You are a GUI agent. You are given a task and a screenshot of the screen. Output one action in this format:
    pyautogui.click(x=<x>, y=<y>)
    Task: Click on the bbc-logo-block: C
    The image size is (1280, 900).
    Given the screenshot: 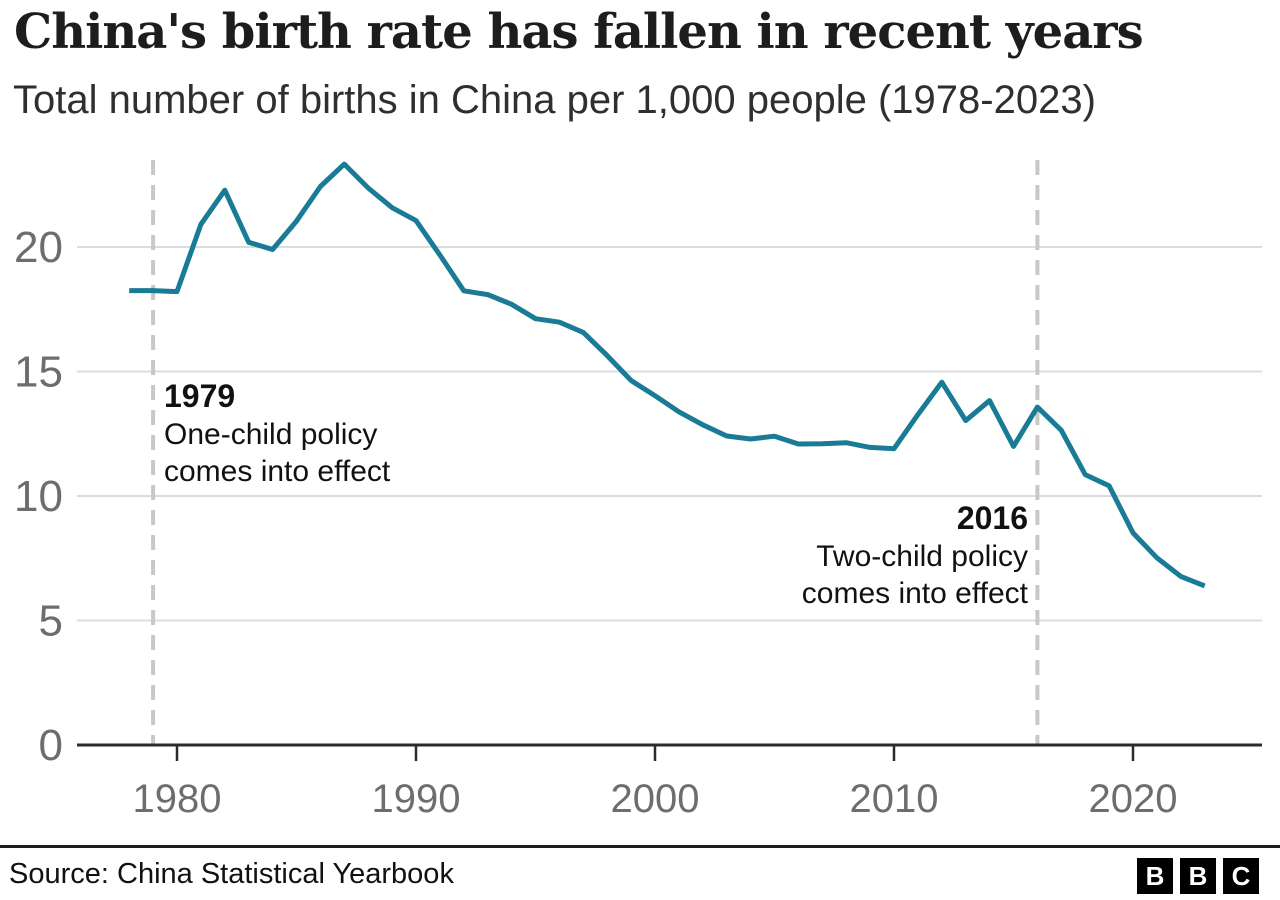 What is the action you would take?
    pyautogui.click(x=1241, y=876)
    